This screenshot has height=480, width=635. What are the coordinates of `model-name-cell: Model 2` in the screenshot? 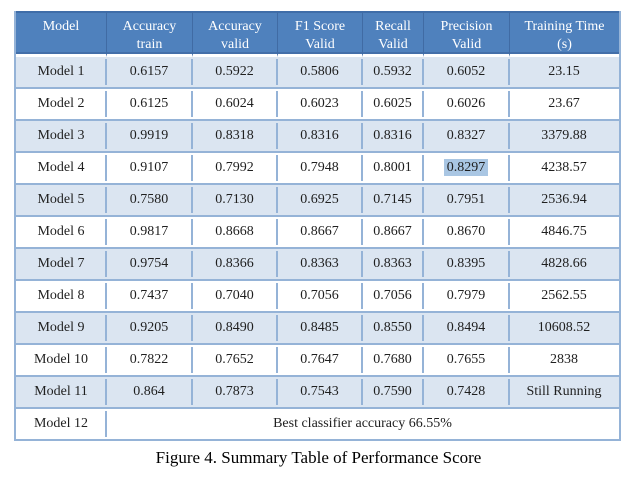 It's located at (61, 105).